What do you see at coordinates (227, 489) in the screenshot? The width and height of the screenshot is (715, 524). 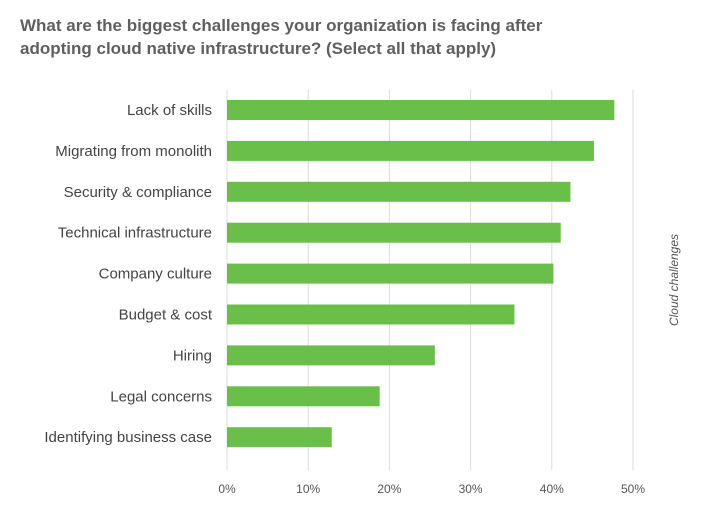 I see `x-tick-label: 0%` at bounding box center [227, 489].